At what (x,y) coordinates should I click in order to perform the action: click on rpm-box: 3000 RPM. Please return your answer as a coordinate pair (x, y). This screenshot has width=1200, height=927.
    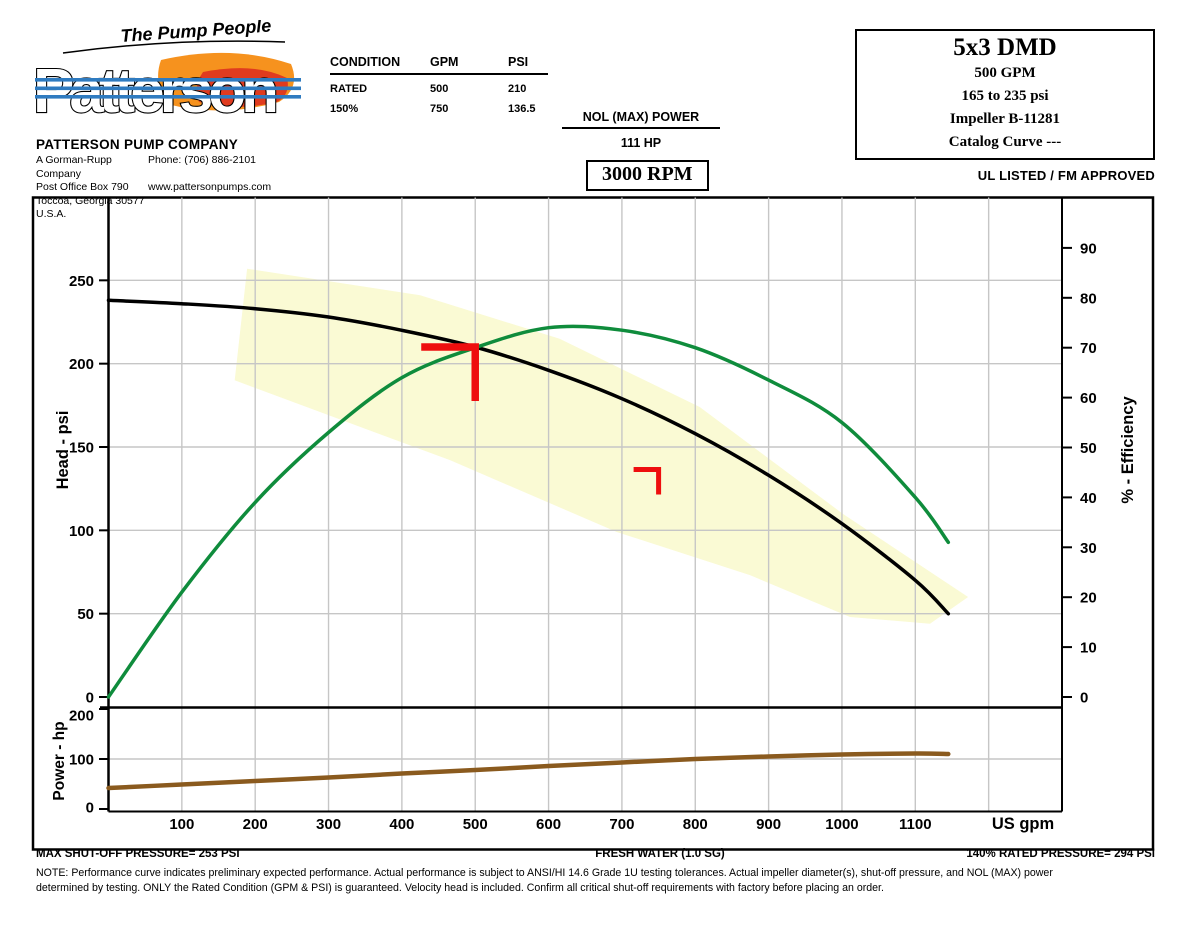
    Looking at the image, I should click on (647, 175).